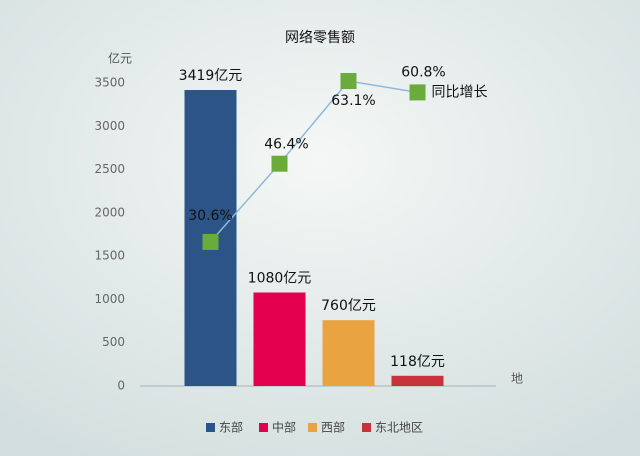 This screenshot has width=640, height=456. Describe the element at coordinates (333, 427) in the screenshot. I see `legend-label: 西部` at that location.